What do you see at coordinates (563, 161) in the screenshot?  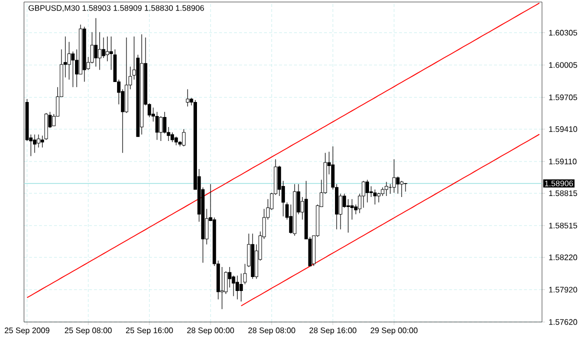 I see `y-tick-label: 1.59110` at bounding box center [563, 161].